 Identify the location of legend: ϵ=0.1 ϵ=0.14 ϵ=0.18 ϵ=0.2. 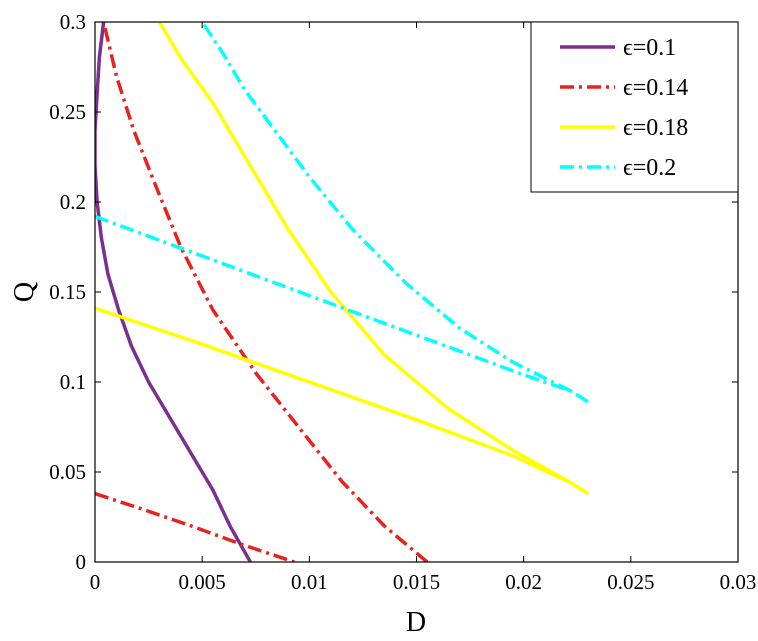
(634, 107).